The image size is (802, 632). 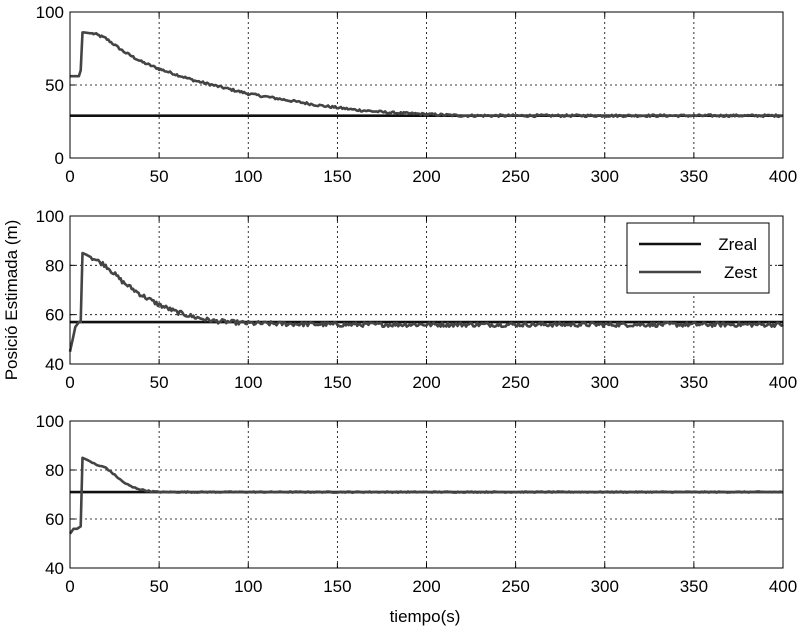 I want to click on x-axis-label: tiempo(s), so click(x=425, y=616).